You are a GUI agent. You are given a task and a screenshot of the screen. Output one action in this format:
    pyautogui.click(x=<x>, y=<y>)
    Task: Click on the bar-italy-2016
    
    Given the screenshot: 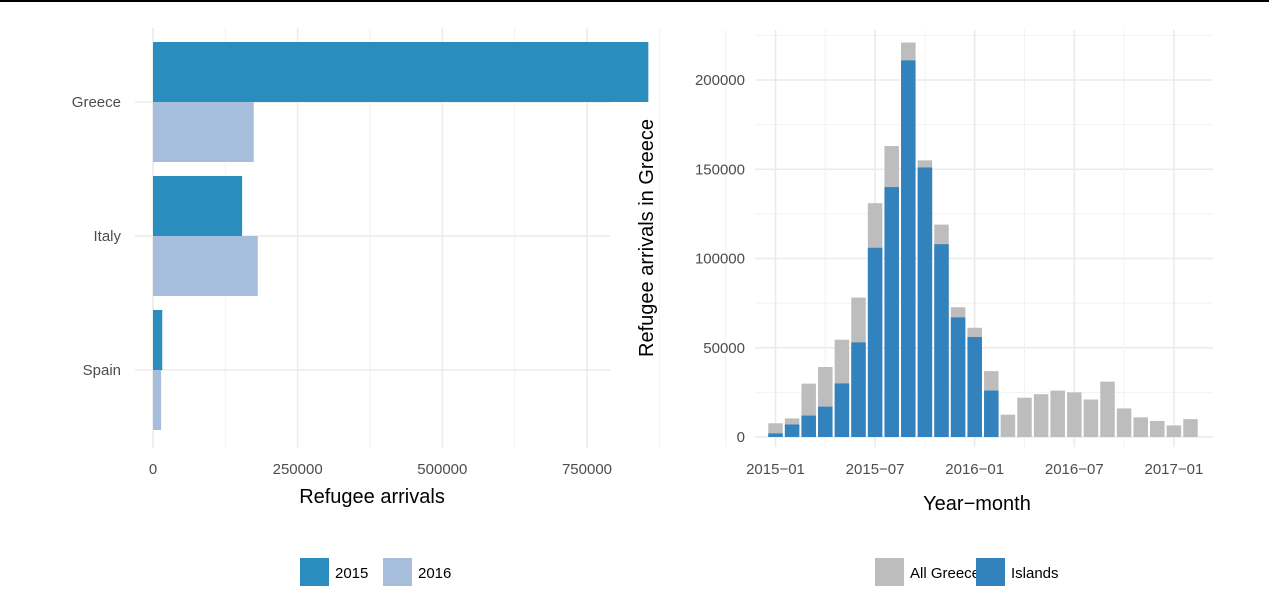 What is the action you would take?
    pyautogui.click(x=205, y=266)
    